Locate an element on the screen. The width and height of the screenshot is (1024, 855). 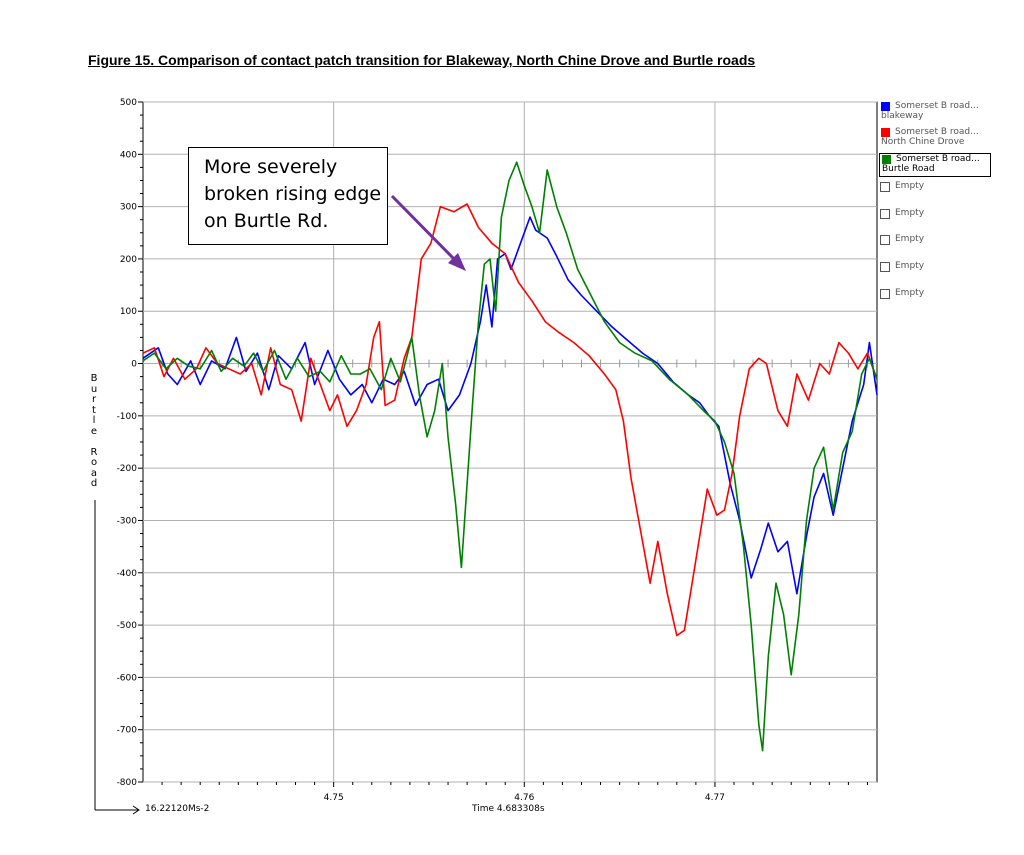
legend-item-burtle-road: Somerset B road... Burtle Road is located at coordinates (935, 165).